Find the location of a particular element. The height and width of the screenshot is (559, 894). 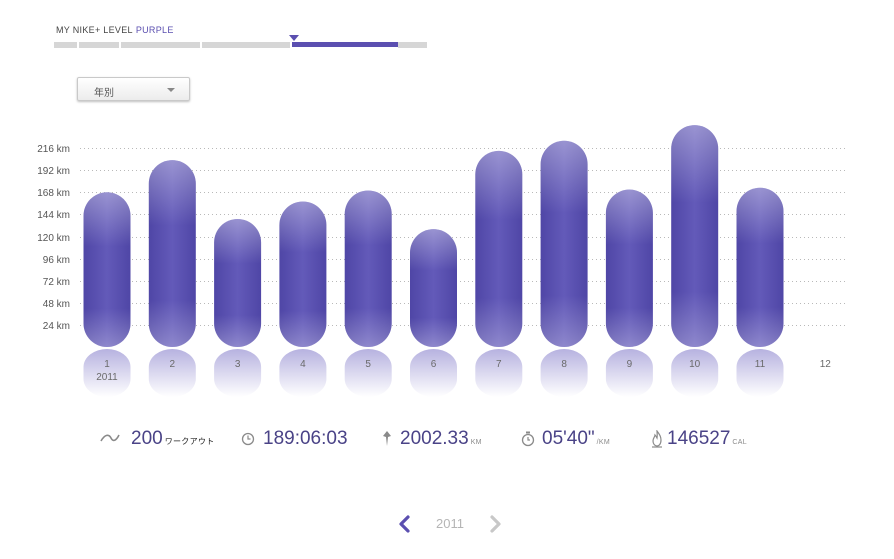

x-tick-label: 8 is located at coordinates (564, 364).